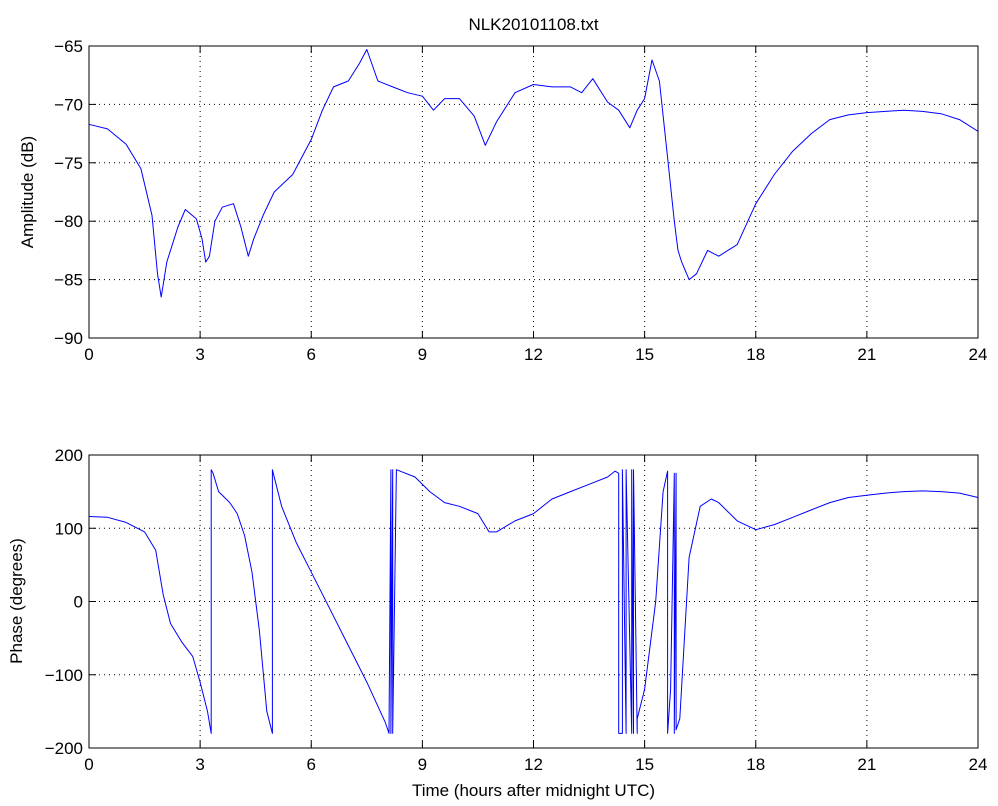 This screenshot has height=806, width=998. Describe the element at coordinates (533, 790) in the screenshot. I see `phase-x-label: Time (hours after midnight UTC)` at that location.